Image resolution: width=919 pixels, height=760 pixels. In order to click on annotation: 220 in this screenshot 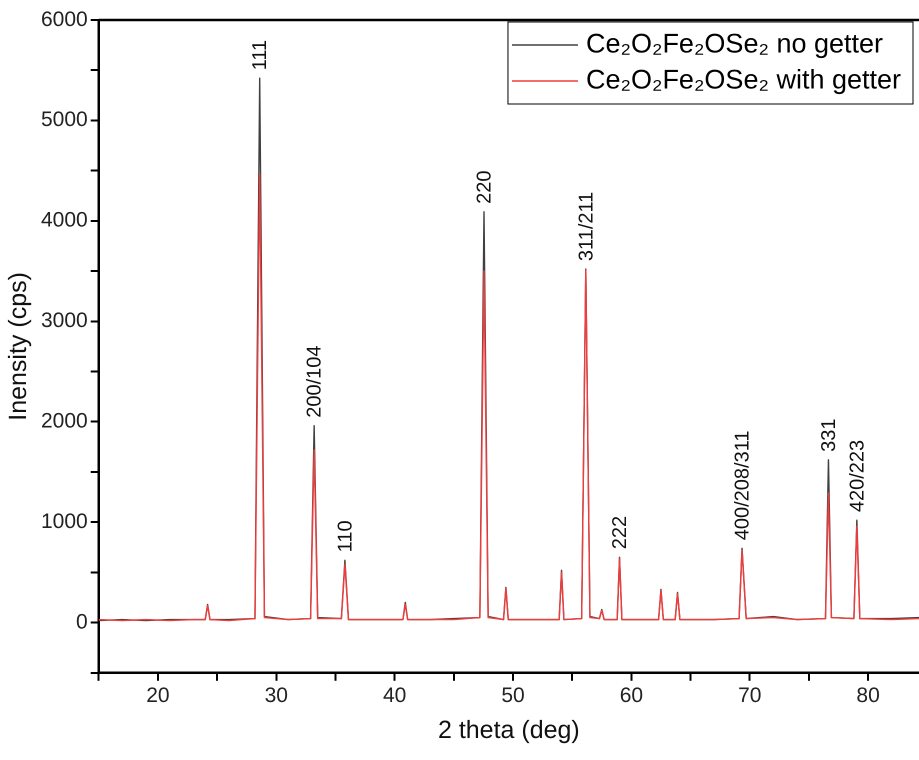, I will do `click(485, 187)`.